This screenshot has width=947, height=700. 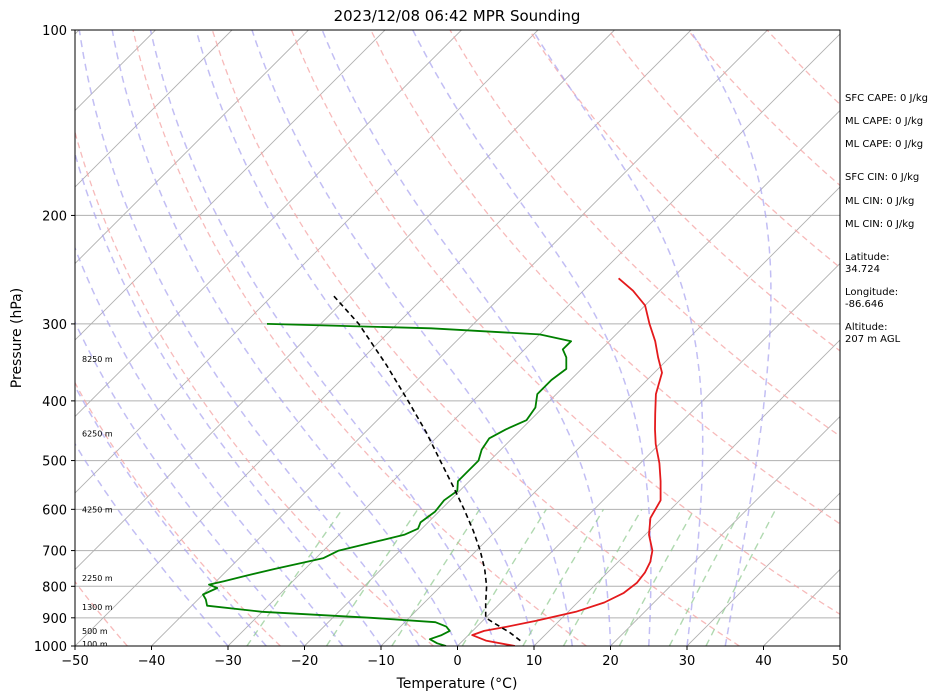 I want to click on y-tick-label: 500, so click(x=54, y=462).